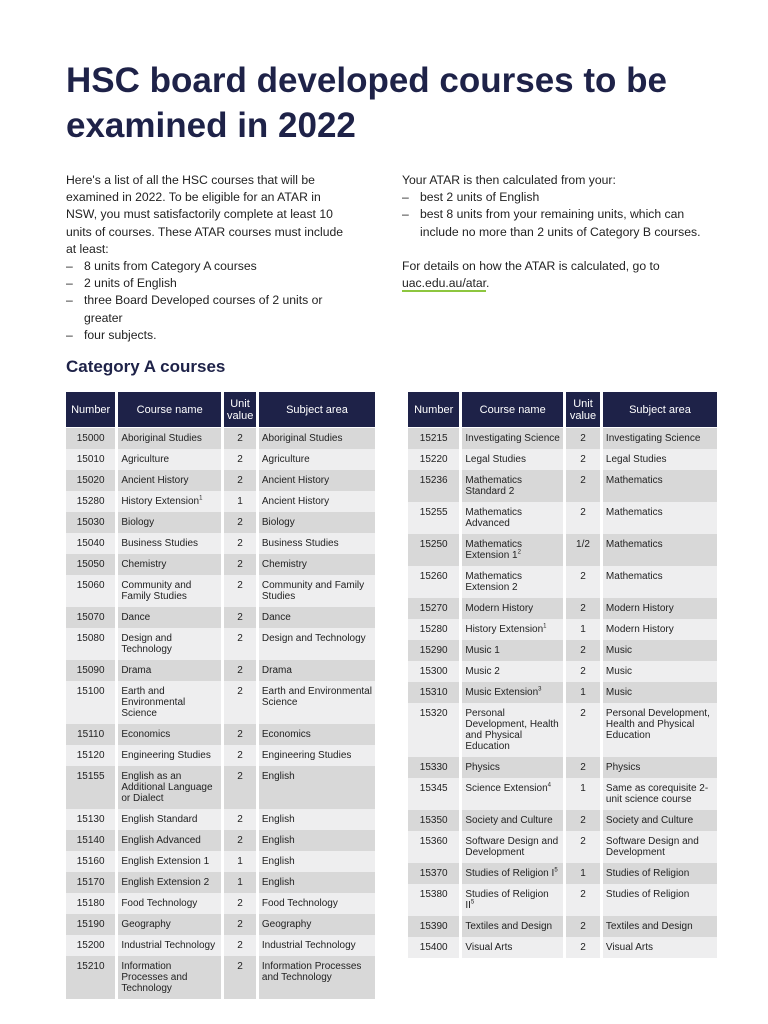 This screenshot has height=1024, width=768. What do you see at coordinates (90, 883) in the screenshot?
I see `course-number-text: 15170` at bounding box center [90, 883].